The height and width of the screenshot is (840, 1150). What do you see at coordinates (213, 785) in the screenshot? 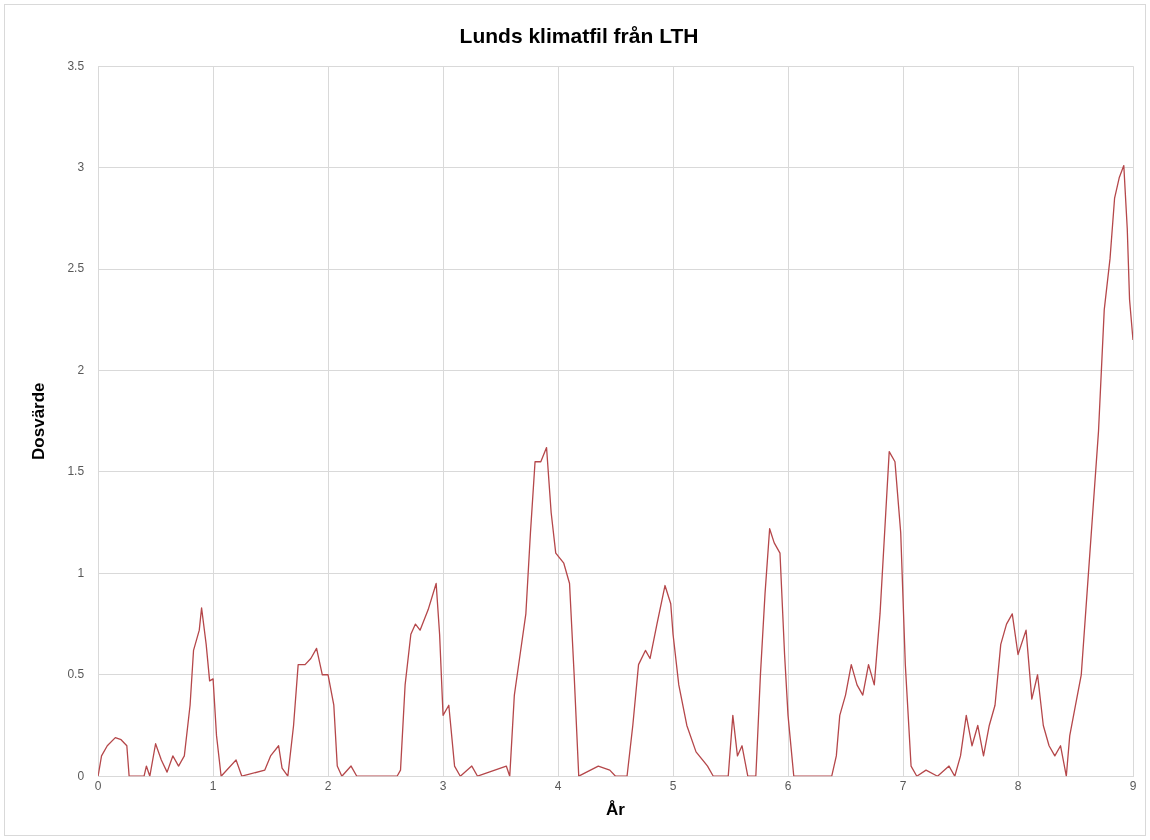
I see `x-tick-label: 1` at bounding box center [213, 785].